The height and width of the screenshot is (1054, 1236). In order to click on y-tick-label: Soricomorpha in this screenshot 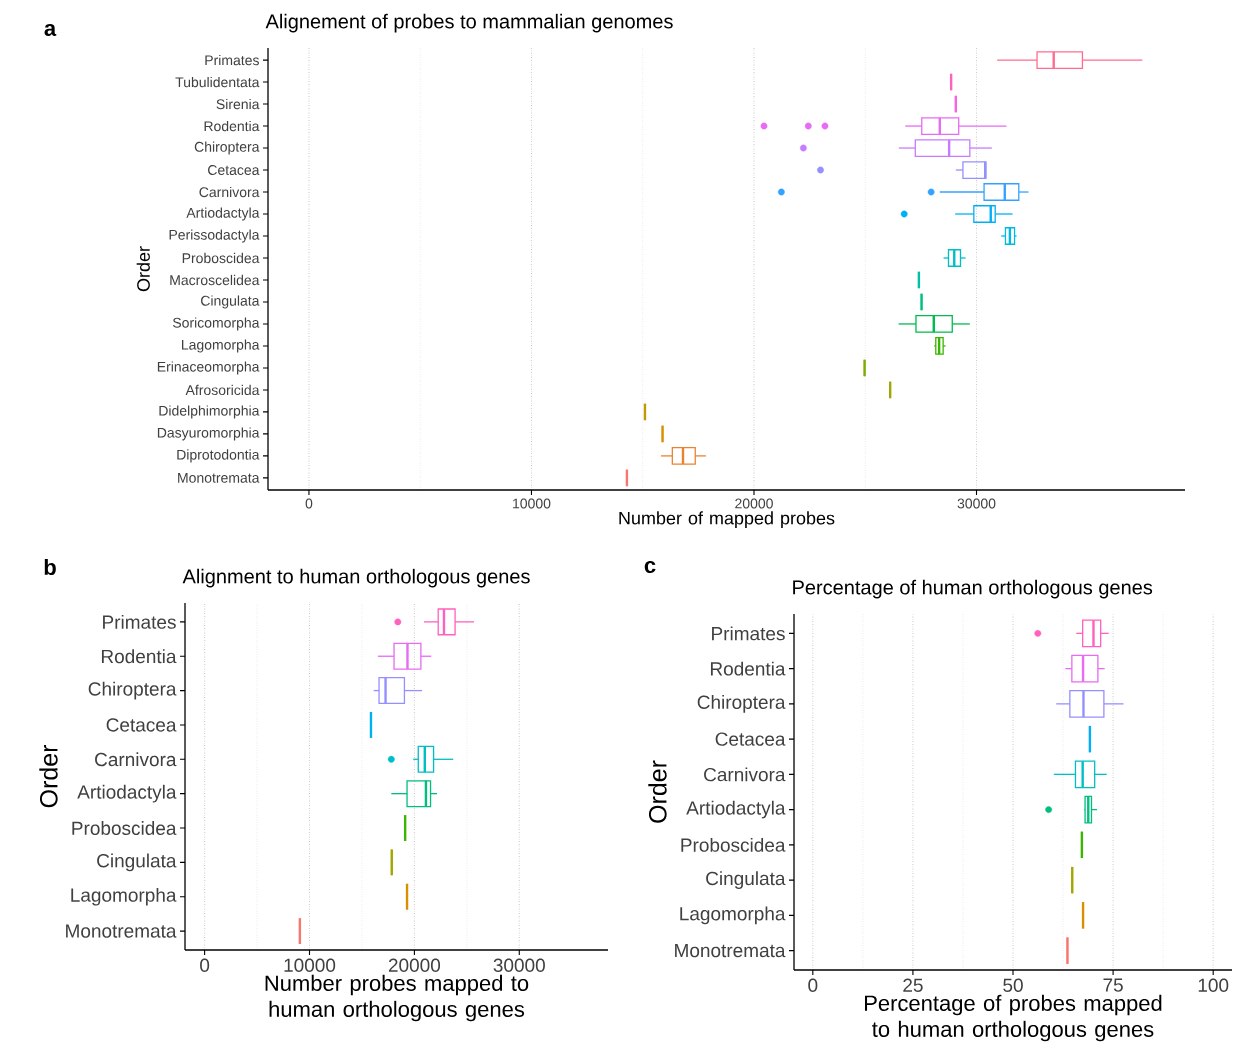, I will do `click(216, 324)`.